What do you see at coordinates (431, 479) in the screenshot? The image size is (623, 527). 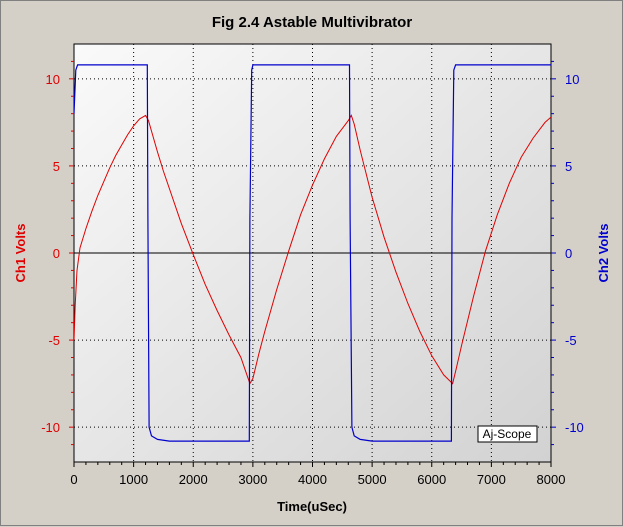 I see `x-tick-label: 6000` at bounding box center [431, 479].